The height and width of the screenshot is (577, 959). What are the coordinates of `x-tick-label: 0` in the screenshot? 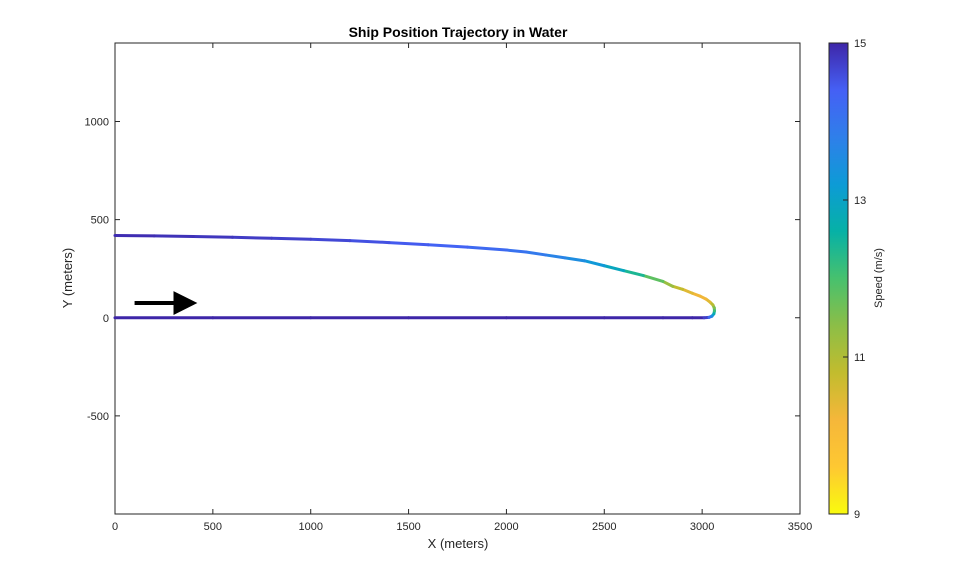 It's located at (115, 527).